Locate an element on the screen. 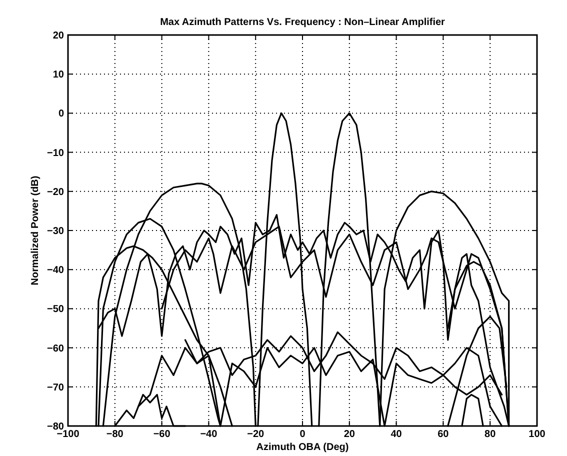  x-tick-label: 80 is located at coordinates (490, 434).